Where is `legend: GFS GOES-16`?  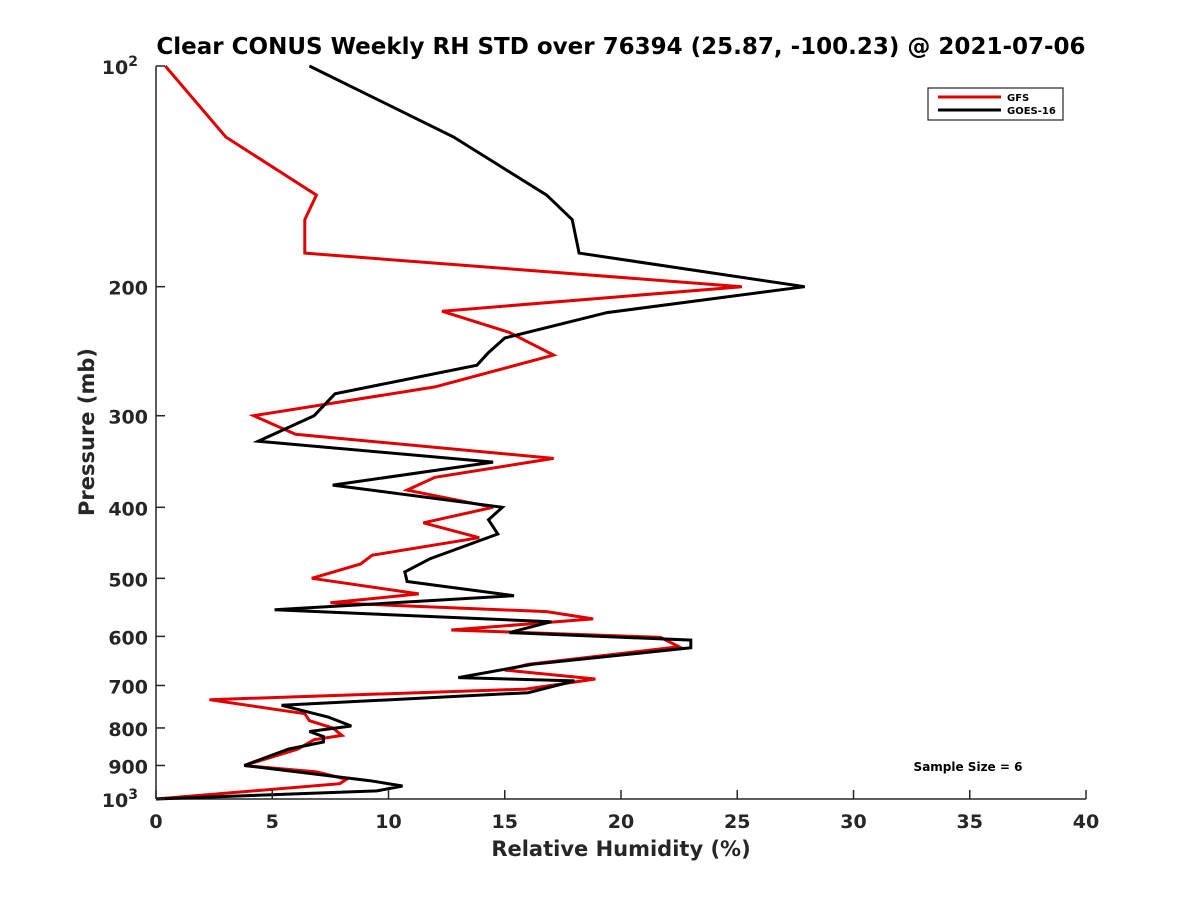 legend: GFS GOES-16 is located at coordinates (995, 104).